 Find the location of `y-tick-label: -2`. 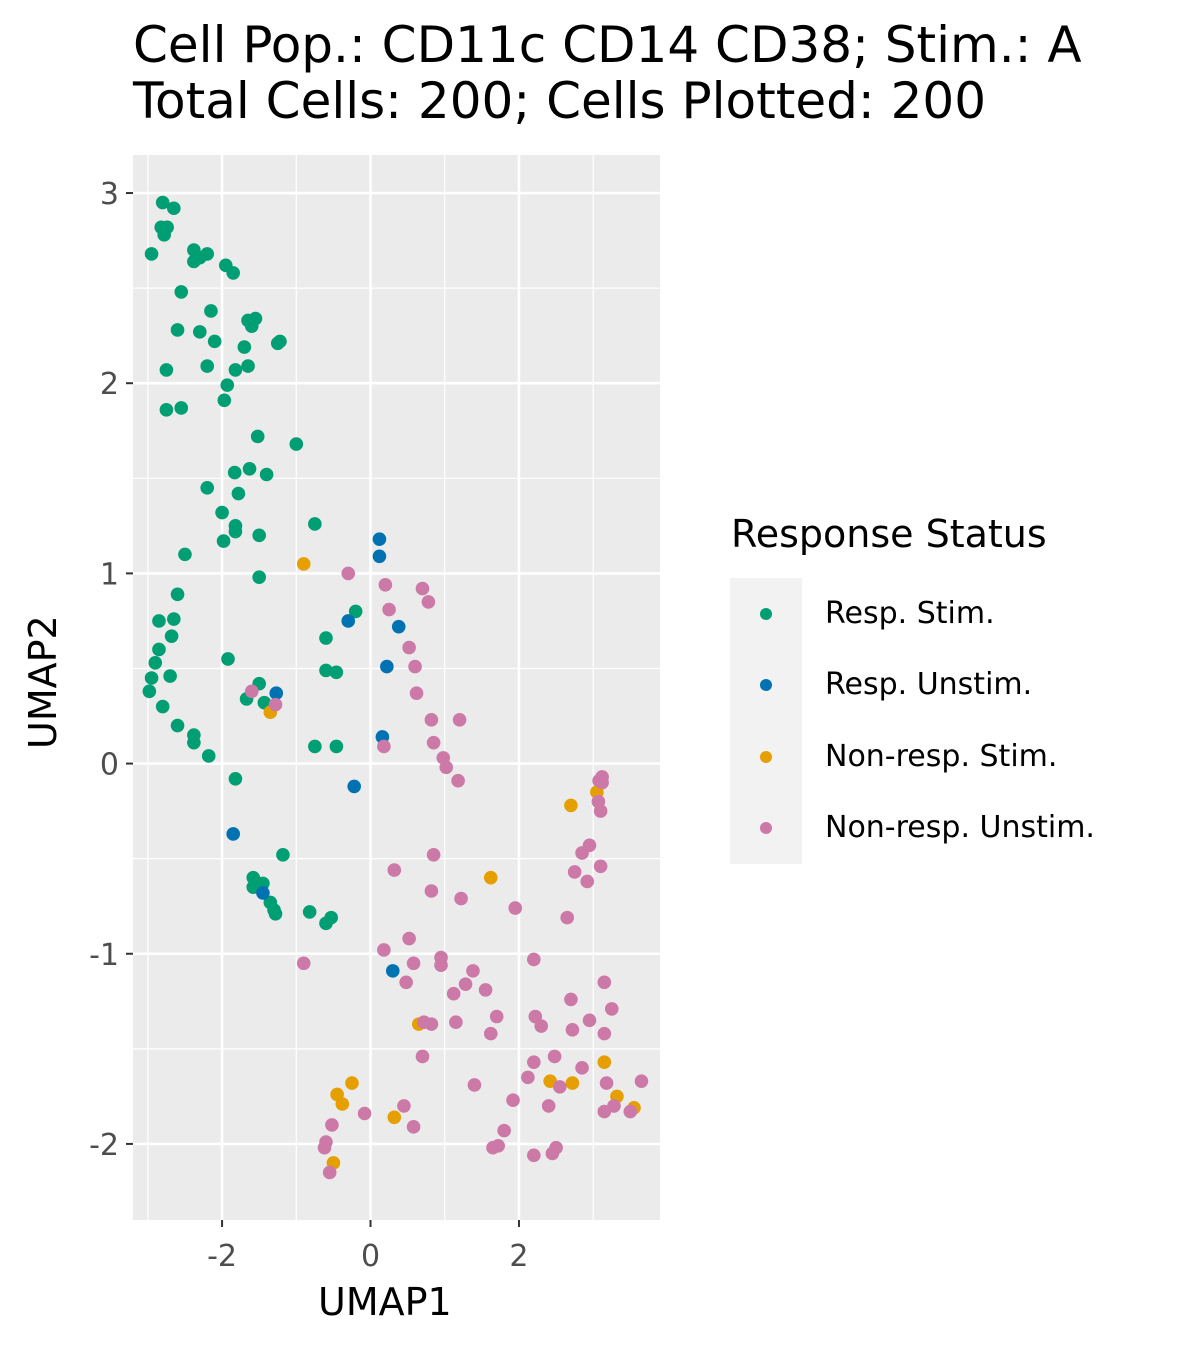

y-tick-label: -2 is located at coordinates (104, 1145).